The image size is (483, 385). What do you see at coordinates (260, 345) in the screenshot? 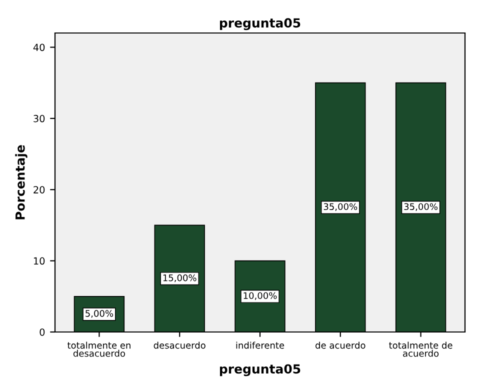
I see `x-tick-label: indiferente` at bounding box center [260, 345].